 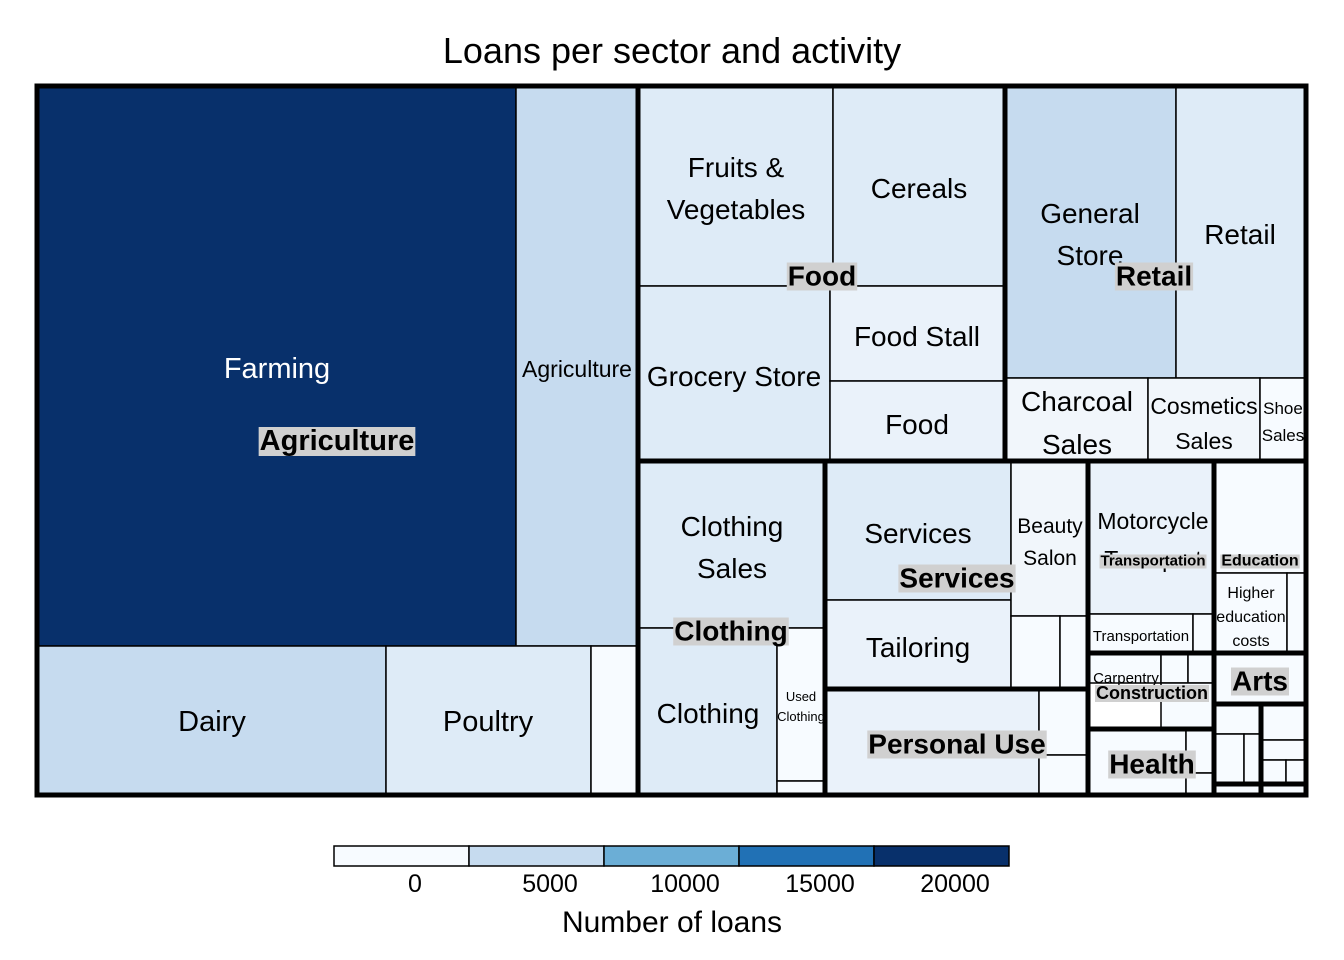 I want to click on sector-label-construction: Construction, so click(x=1152, y=693).